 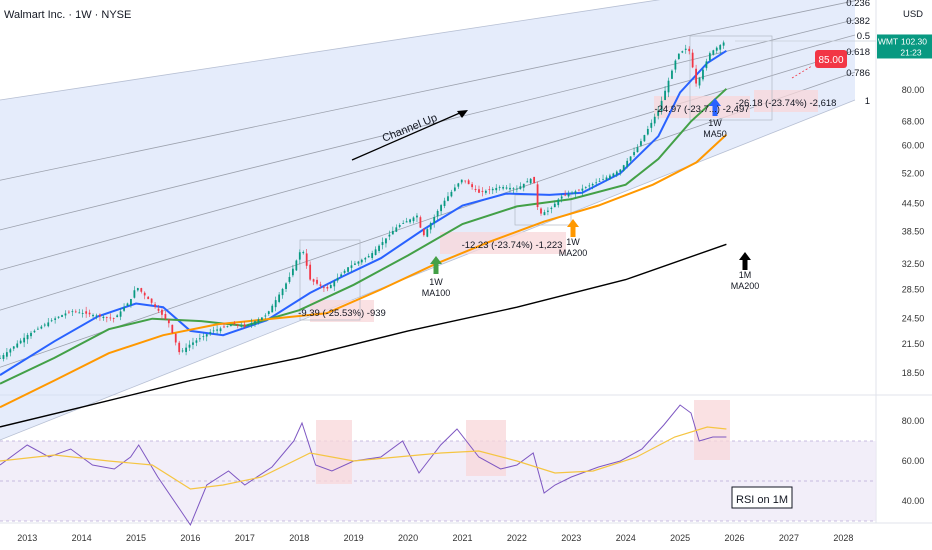 I want to click on fib-label-0.786: 0.786, so click(x=858, y=73).